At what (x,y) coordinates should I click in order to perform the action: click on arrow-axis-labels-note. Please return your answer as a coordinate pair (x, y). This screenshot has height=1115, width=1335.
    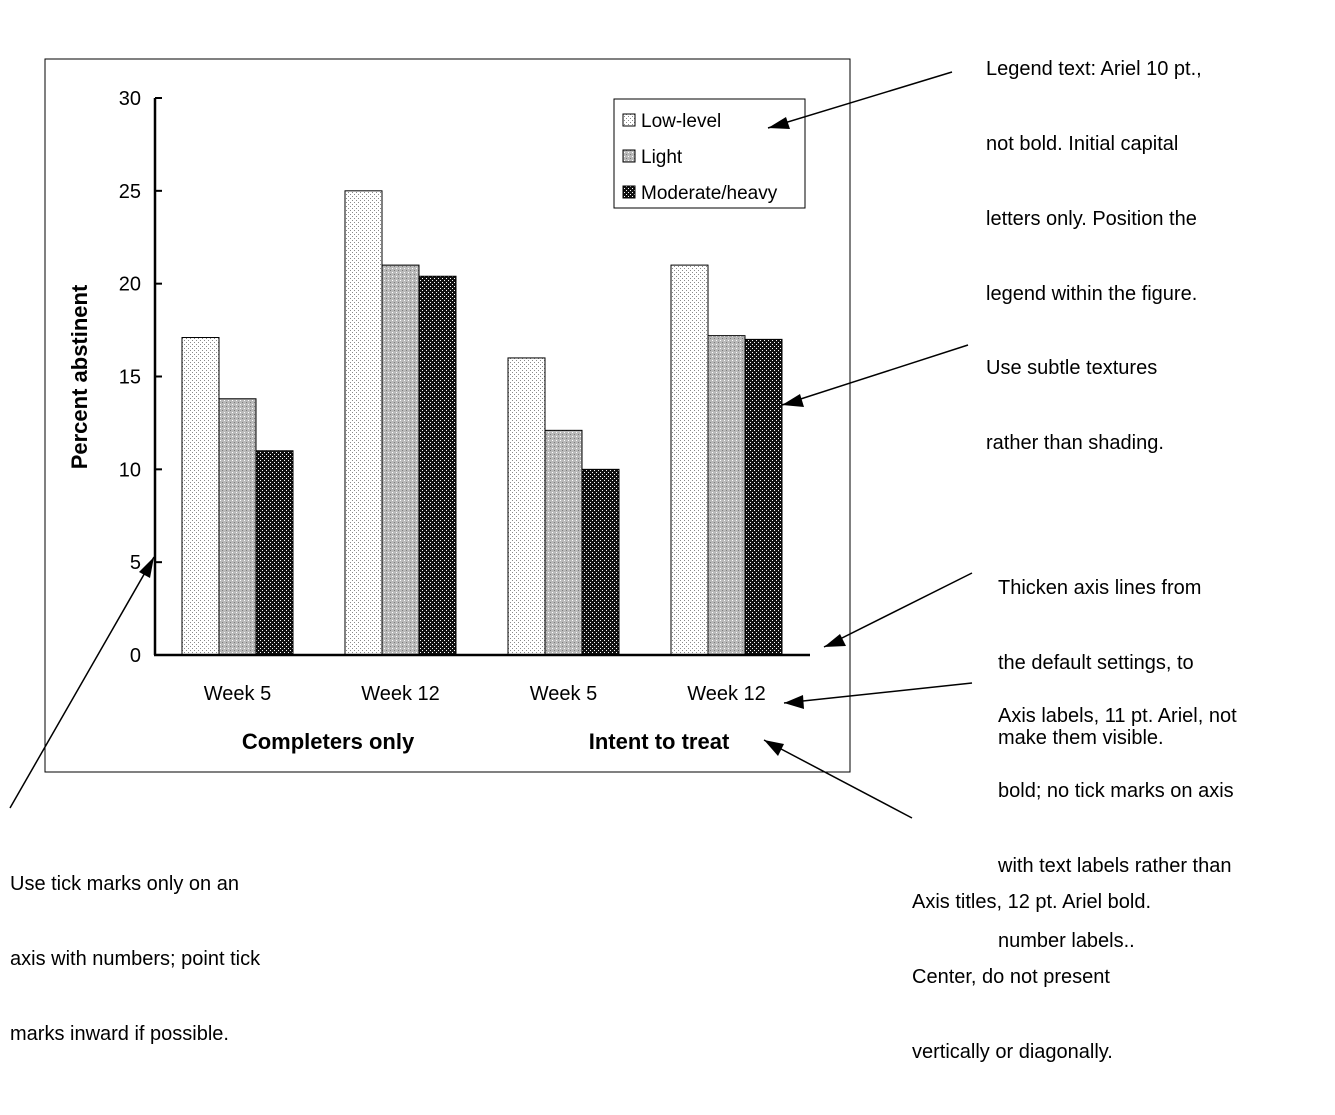
    Looking at the image, I should click on (878, 693).